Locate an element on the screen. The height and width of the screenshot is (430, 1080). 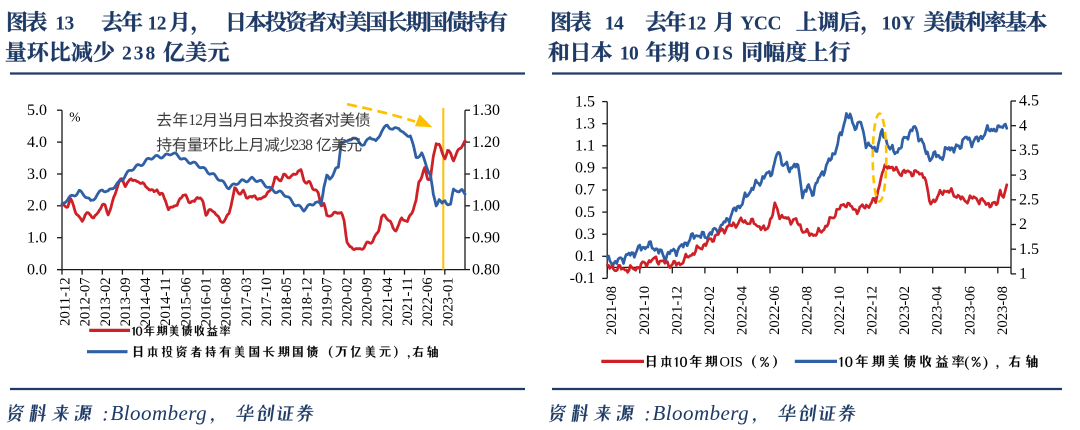
svg-text: 2018-12 is located at coordinates (307, 301).